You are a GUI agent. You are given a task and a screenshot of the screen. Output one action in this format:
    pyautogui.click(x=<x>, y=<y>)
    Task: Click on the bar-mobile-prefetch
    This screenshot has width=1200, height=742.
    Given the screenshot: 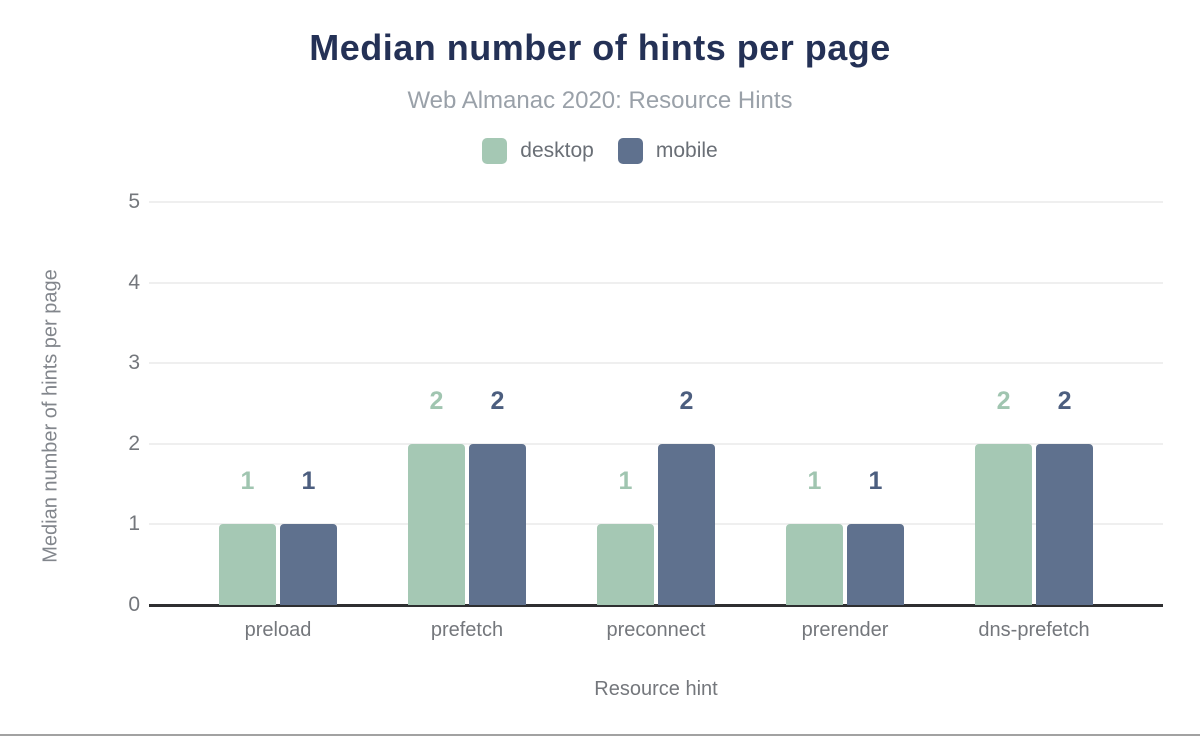 What is the action you would take?
    pyautogui.click(x=497, y=524)
    